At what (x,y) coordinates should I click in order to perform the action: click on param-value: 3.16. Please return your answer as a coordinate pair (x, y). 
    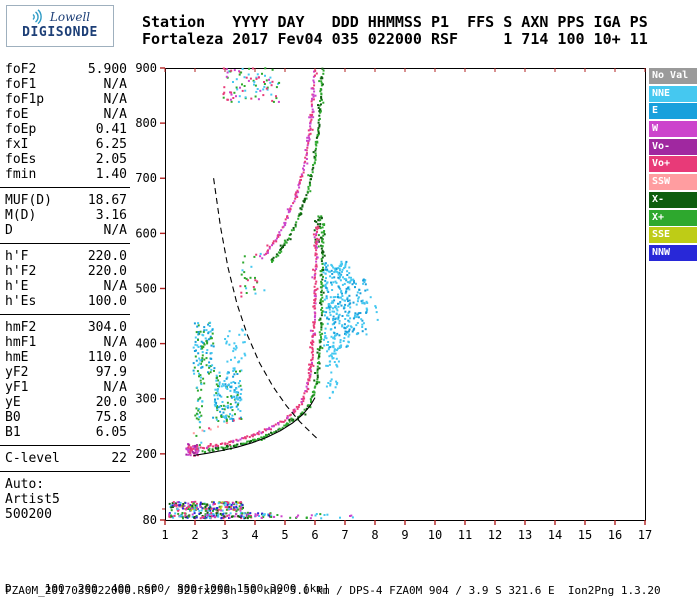
    Looking at the image, I should click on (111, 215).